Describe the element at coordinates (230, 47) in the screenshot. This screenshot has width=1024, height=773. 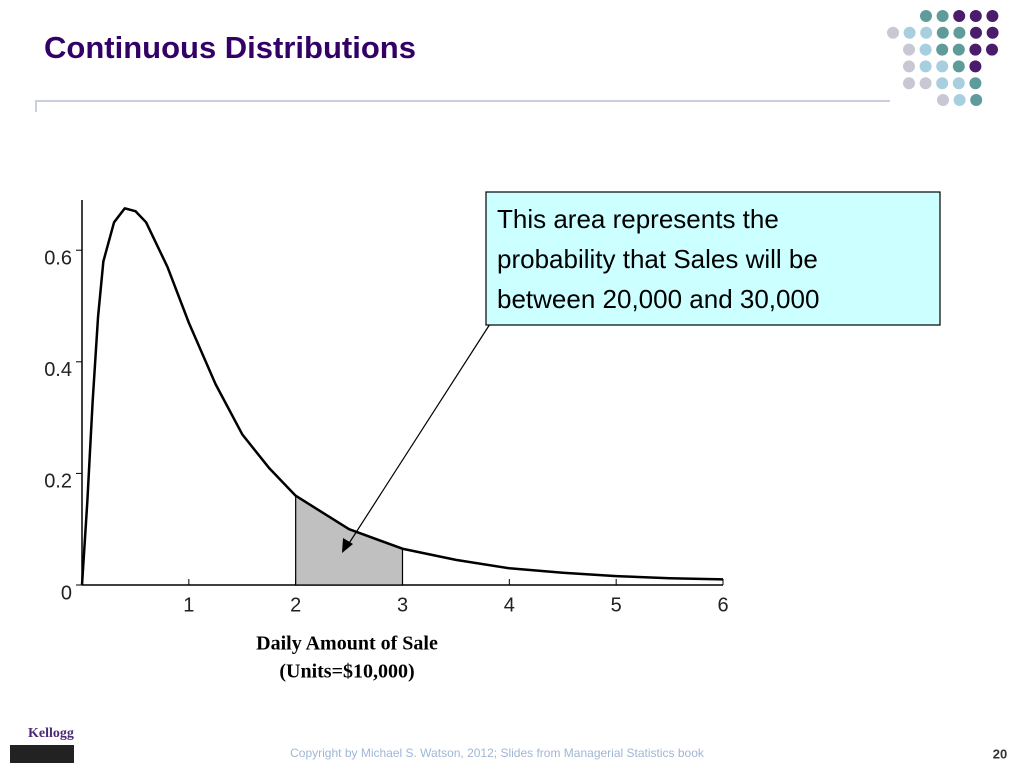
I see `slide-title: Continuous Distributions` at that location.